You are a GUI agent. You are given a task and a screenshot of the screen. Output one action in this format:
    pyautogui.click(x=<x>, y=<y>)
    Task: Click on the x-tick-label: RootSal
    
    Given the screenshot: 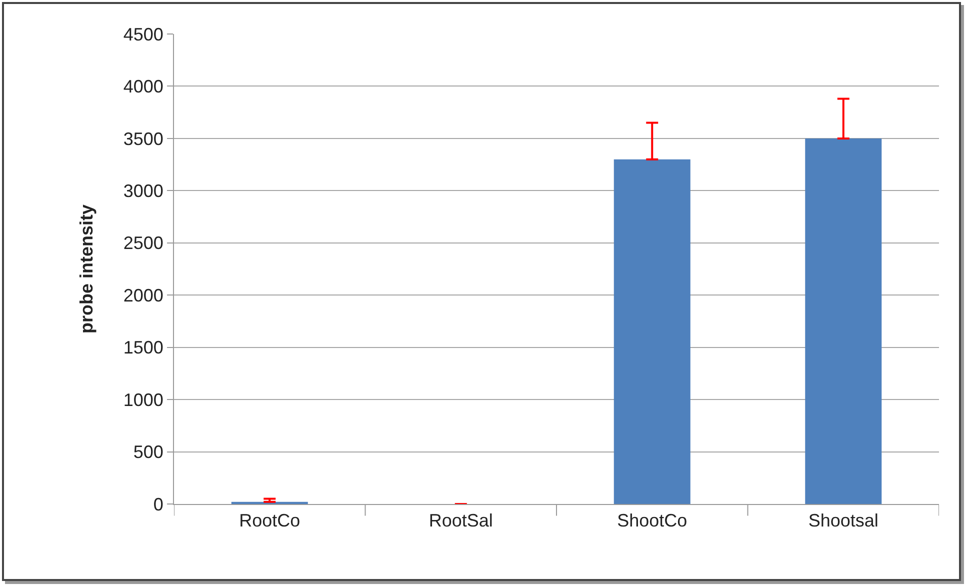 What is the action you would take?
    pyautogui.click(x=460, y=520)
    